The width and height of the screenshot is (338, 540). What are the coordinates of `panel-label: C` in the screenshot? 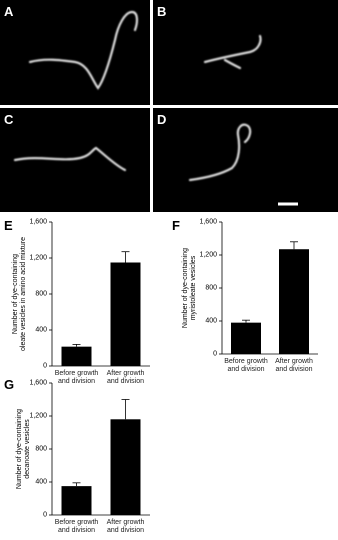 It's located at (9, 119).